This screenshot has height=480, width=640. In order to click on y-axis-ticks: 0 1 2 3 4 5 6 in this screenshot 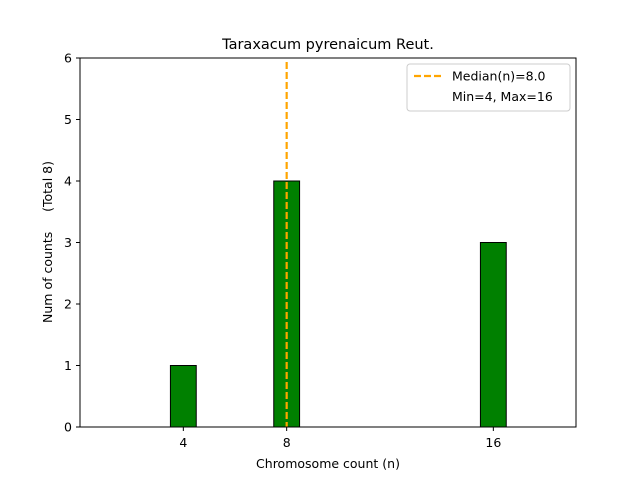, I will do `click(72, 243)`.